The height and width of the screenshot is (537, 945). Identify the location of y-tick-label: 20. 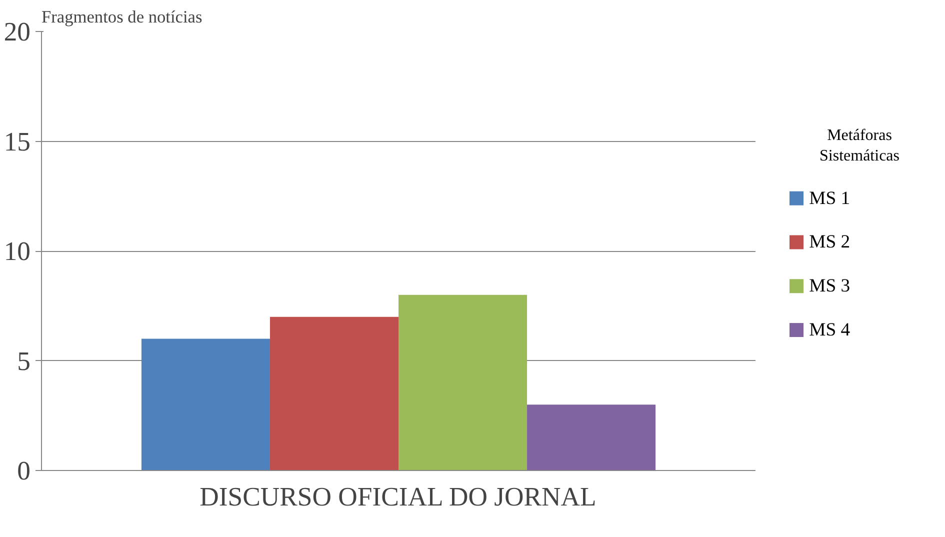
(17, 31).